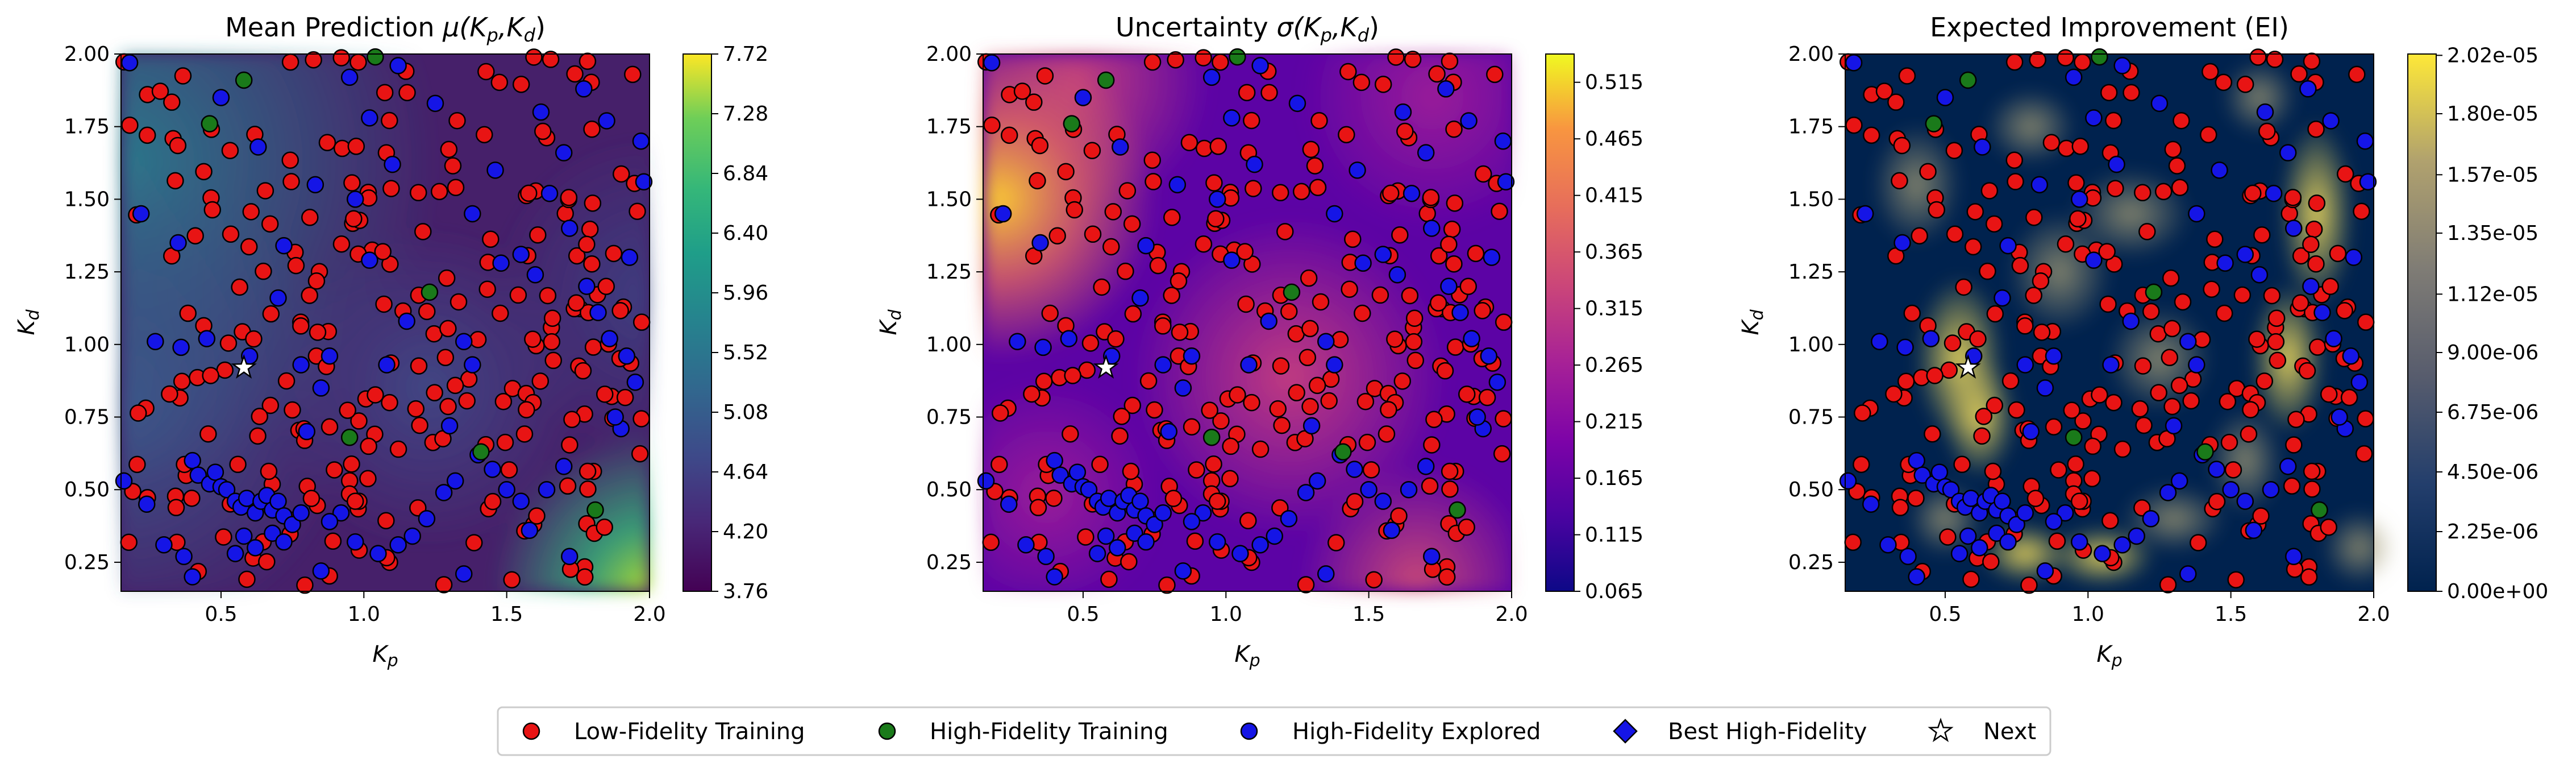  I want to click on colorbar-tick-label: 2.02e-05, so click(2492, 56).